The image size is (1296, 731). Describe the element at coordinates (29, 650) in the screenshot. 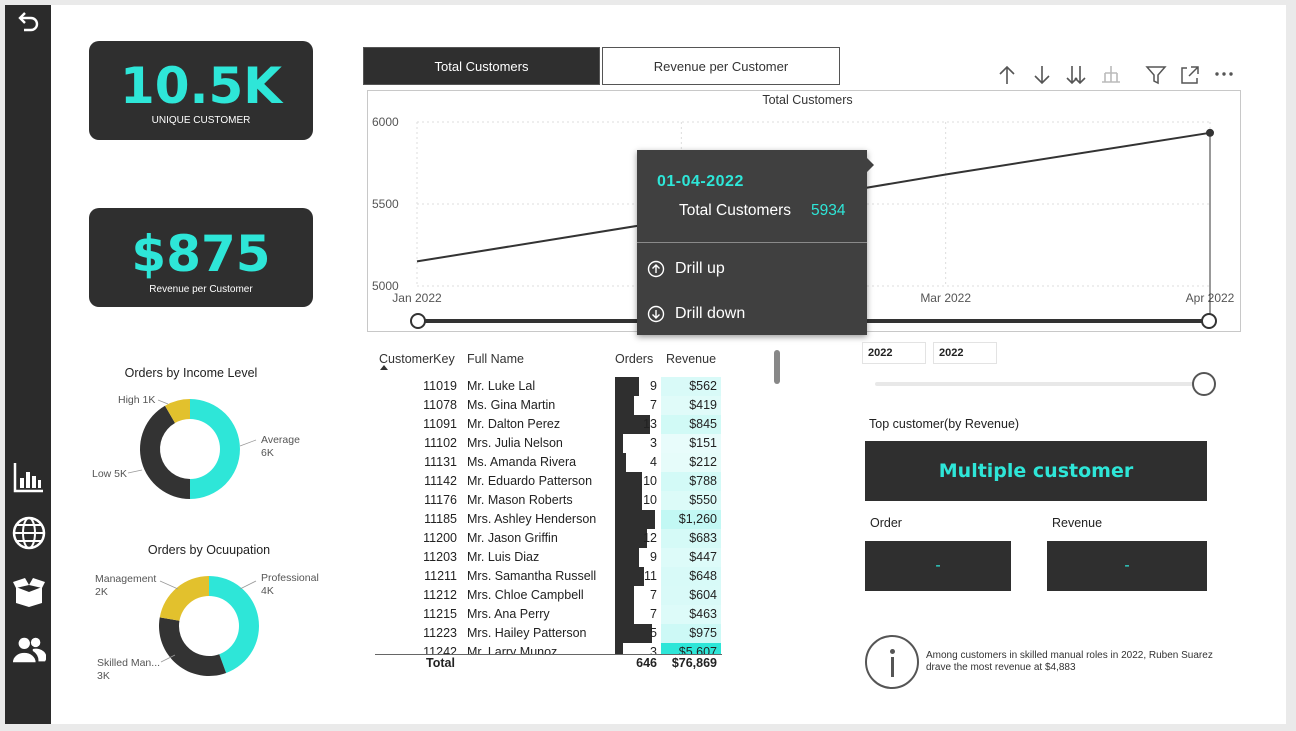

I see `users-icon` at that location.